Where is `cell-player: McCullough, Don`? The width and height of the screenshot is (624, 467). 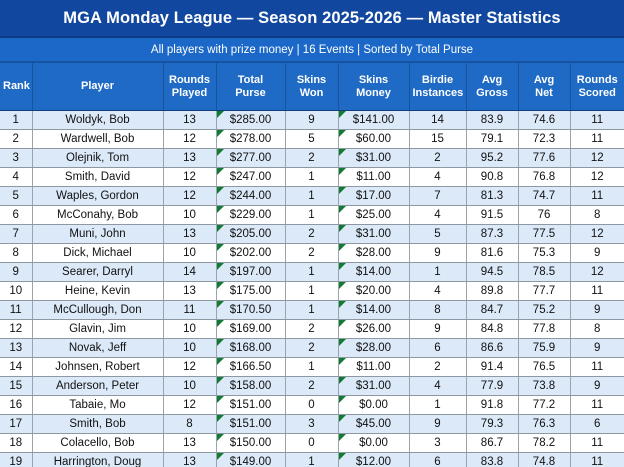 cell-player: McCullough, Don is located at coordinates (98, 310).